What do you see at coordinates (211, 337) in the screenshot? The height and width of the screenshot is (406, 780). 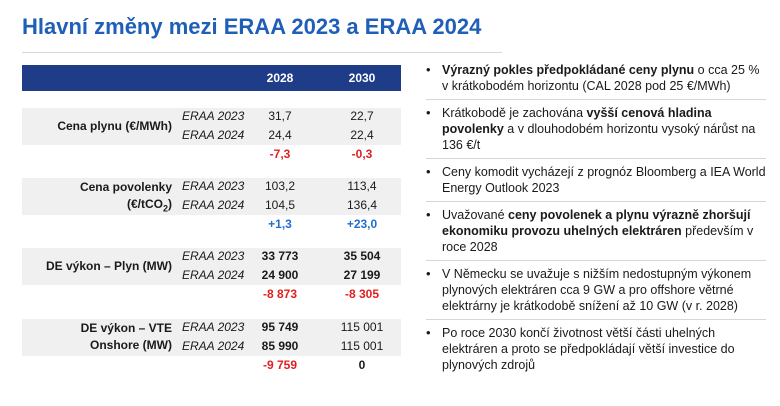 I see `section-band-wind-capacity` at bounding box center [211, 337].